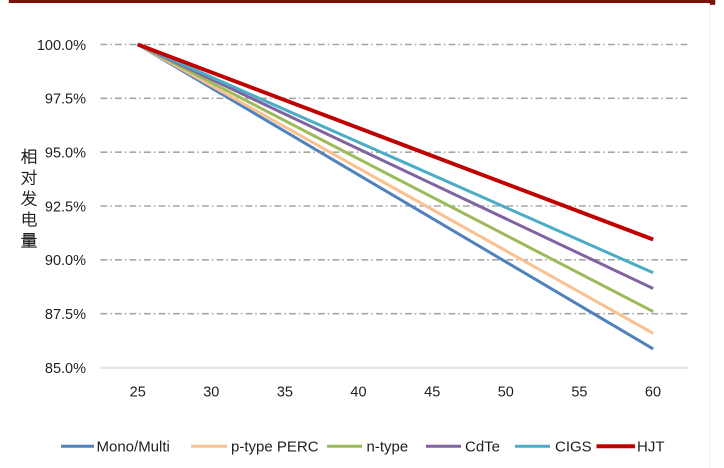 The image size is (724, 468). I want to click on svg-text: 50, so click(506, 392).